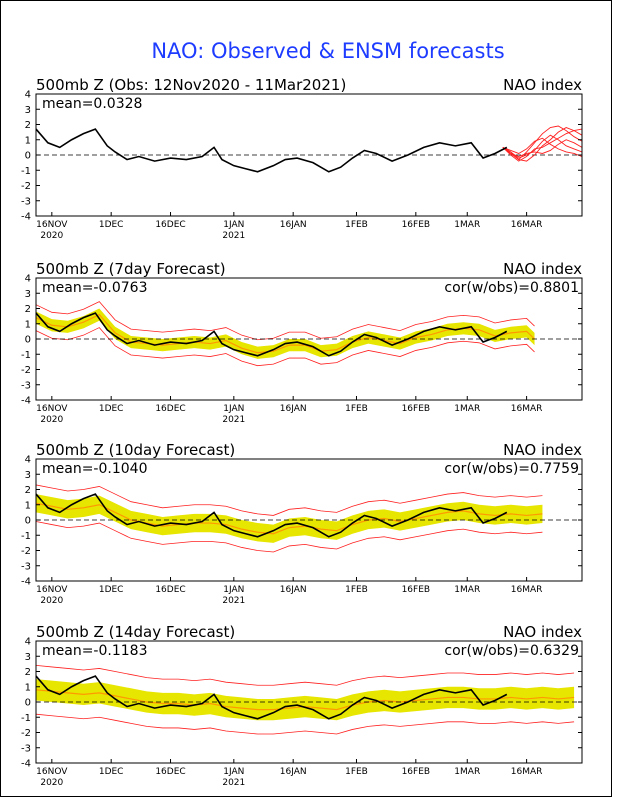 This screenshot has height=800, width=618. I want to click on ensemble-mean-line, so click(289, 518).